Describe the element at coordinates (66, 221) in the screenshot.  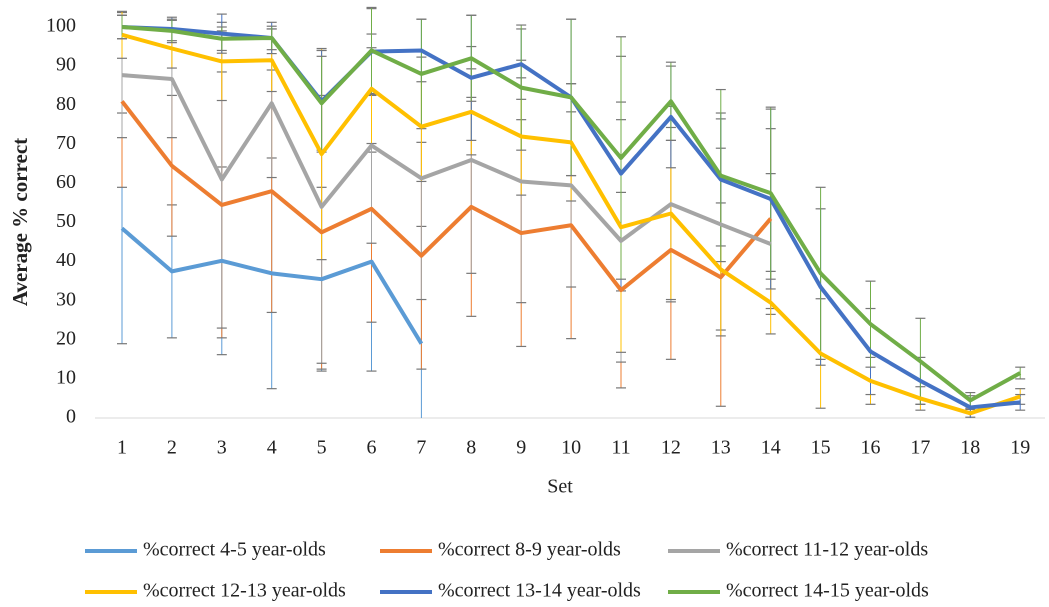
I see `y-tick-label: 50` at that location.